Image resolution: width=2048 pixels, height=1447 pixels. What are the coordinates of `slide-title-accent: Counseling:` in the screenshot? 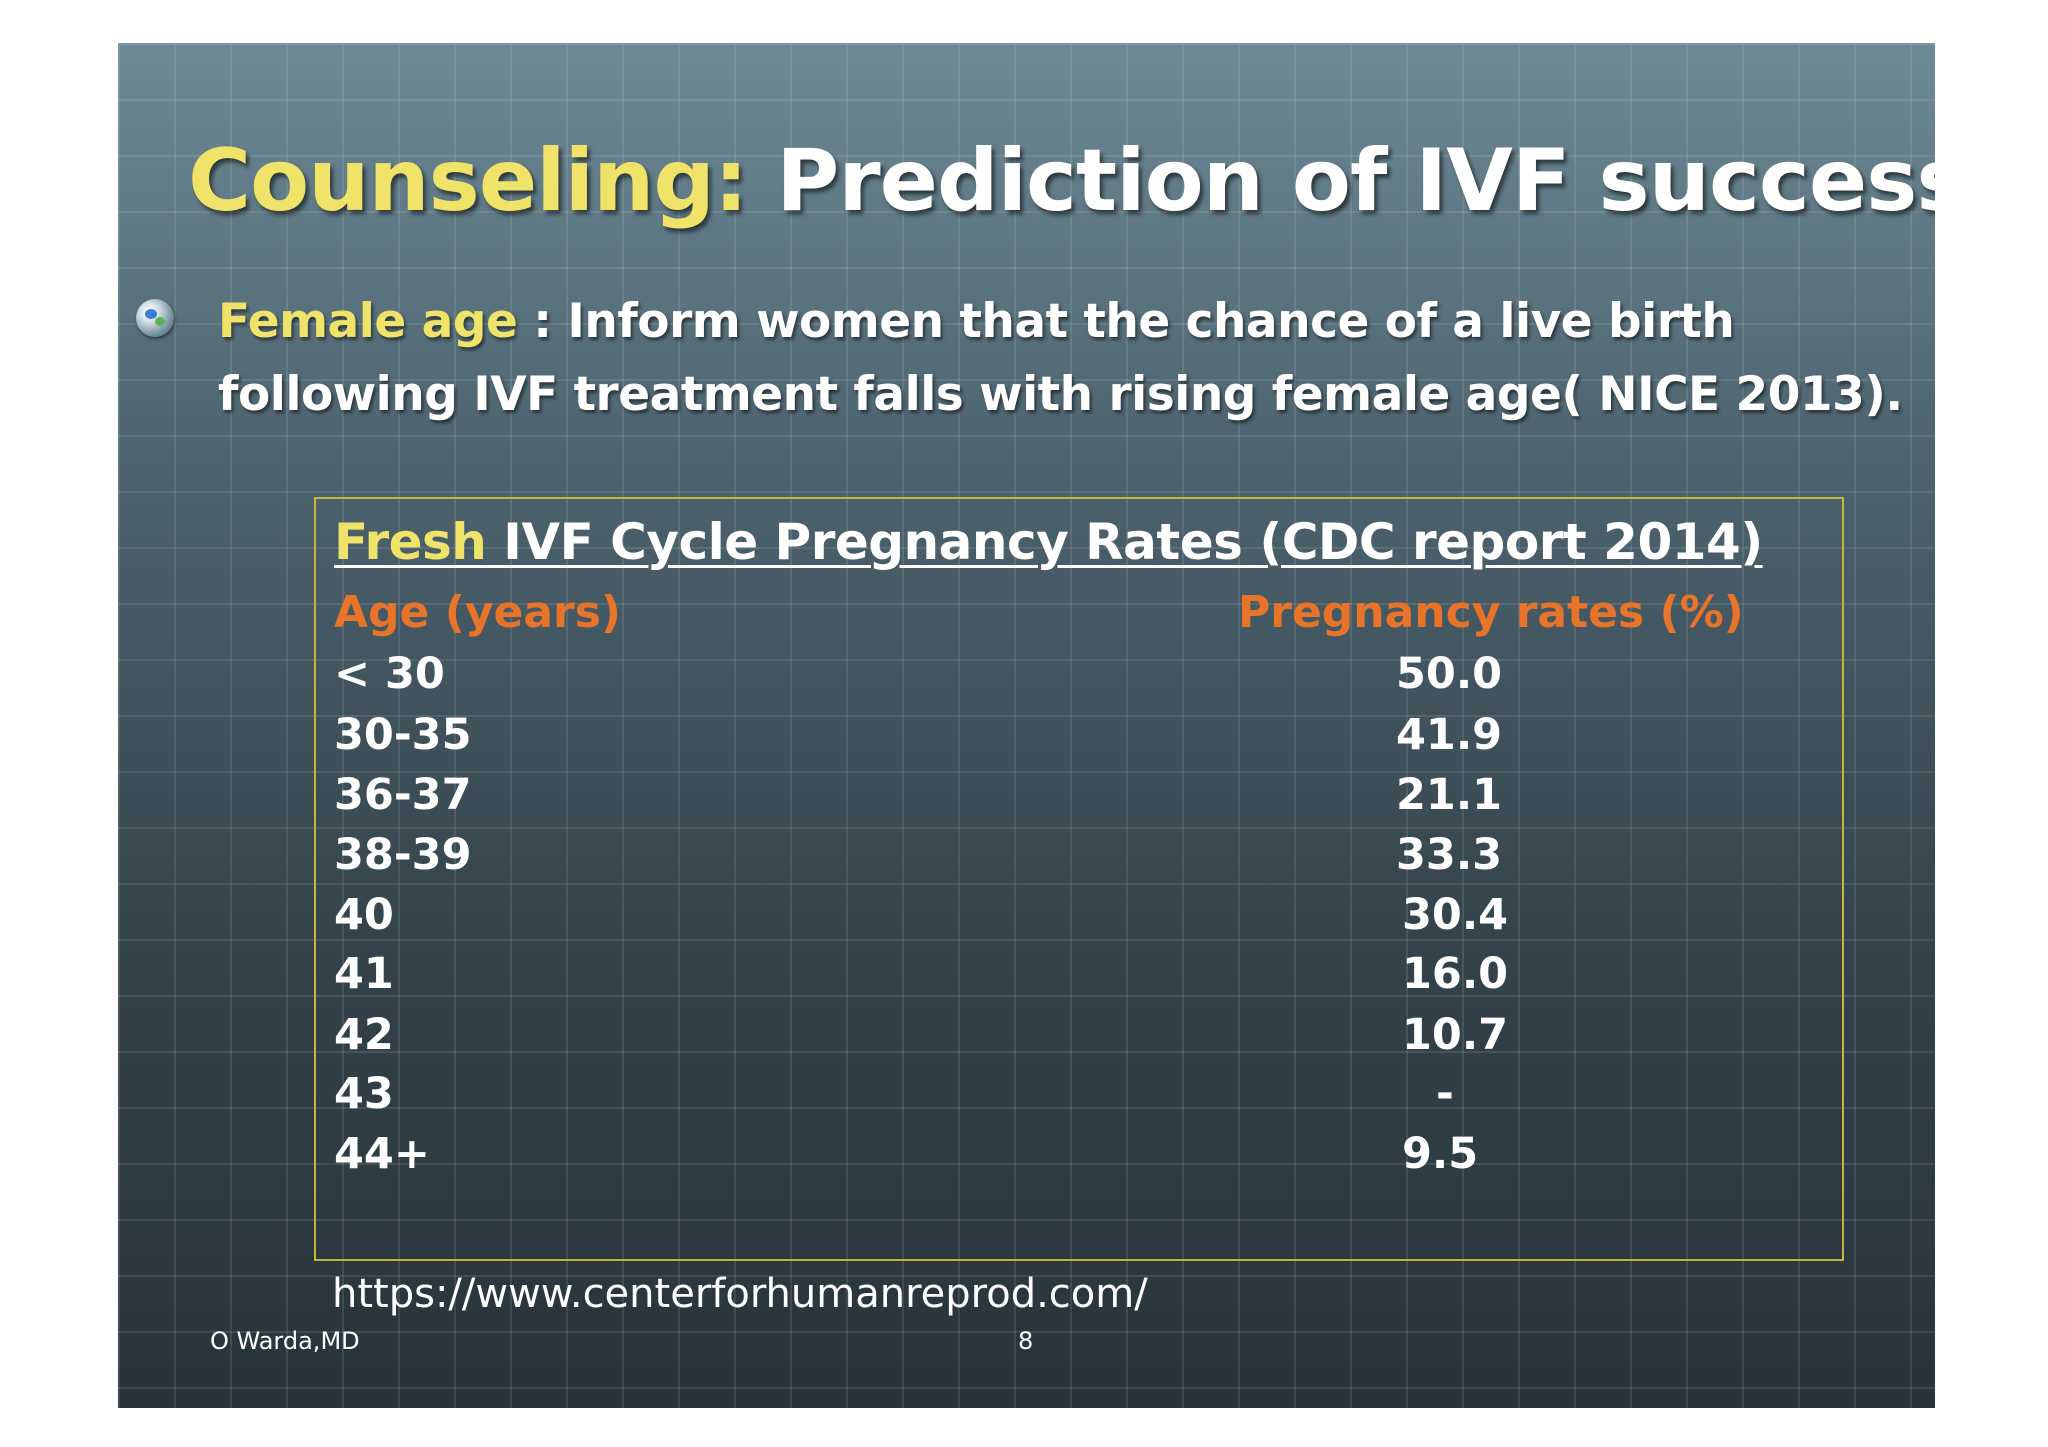 It's located at (468, 181).